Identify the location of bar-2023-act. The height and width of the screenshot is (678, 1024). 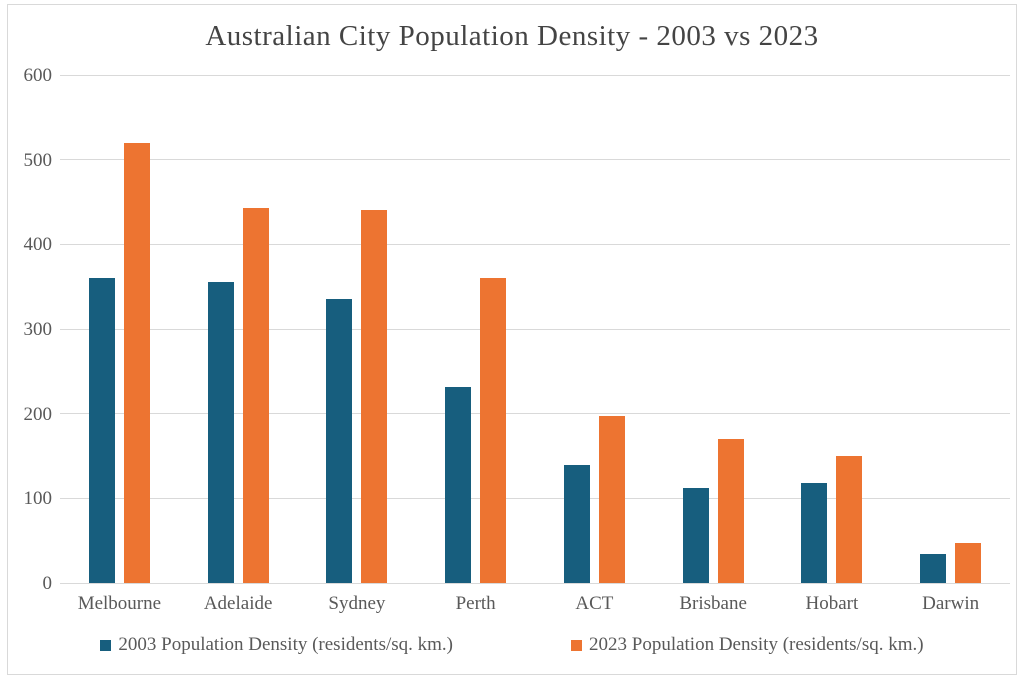
(611, 499).